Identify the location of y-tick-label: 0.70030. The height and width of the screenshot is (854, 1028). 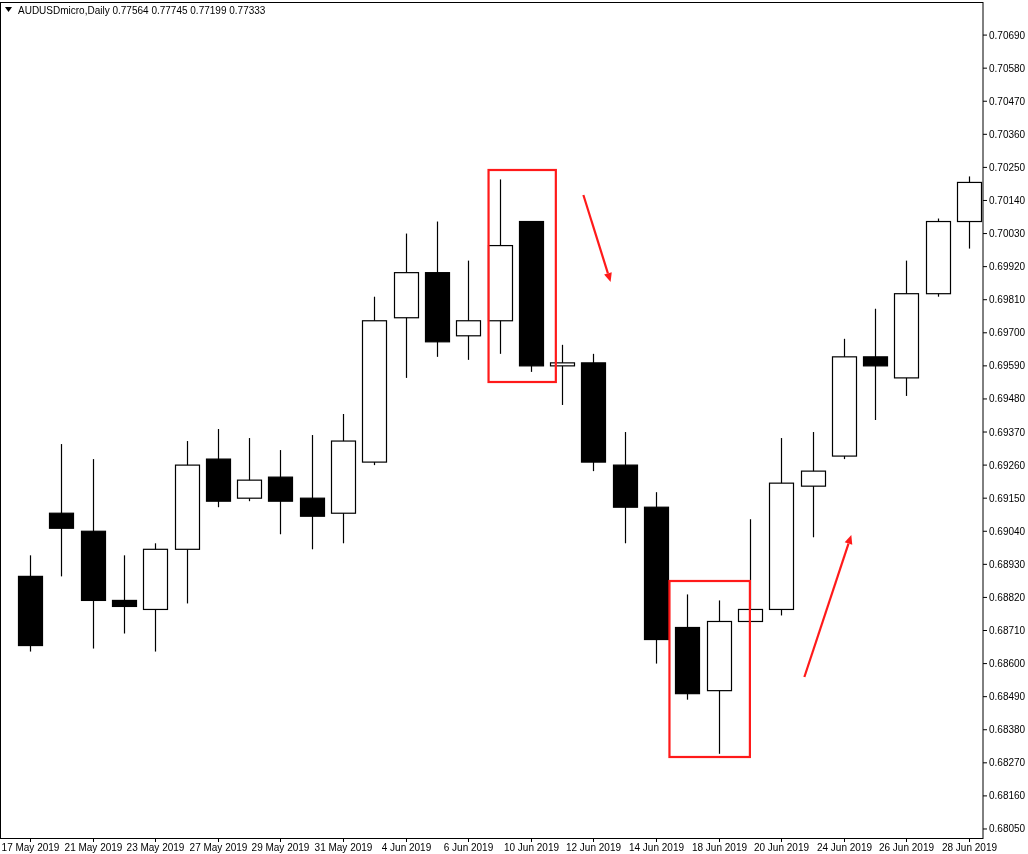
(1007, 234).